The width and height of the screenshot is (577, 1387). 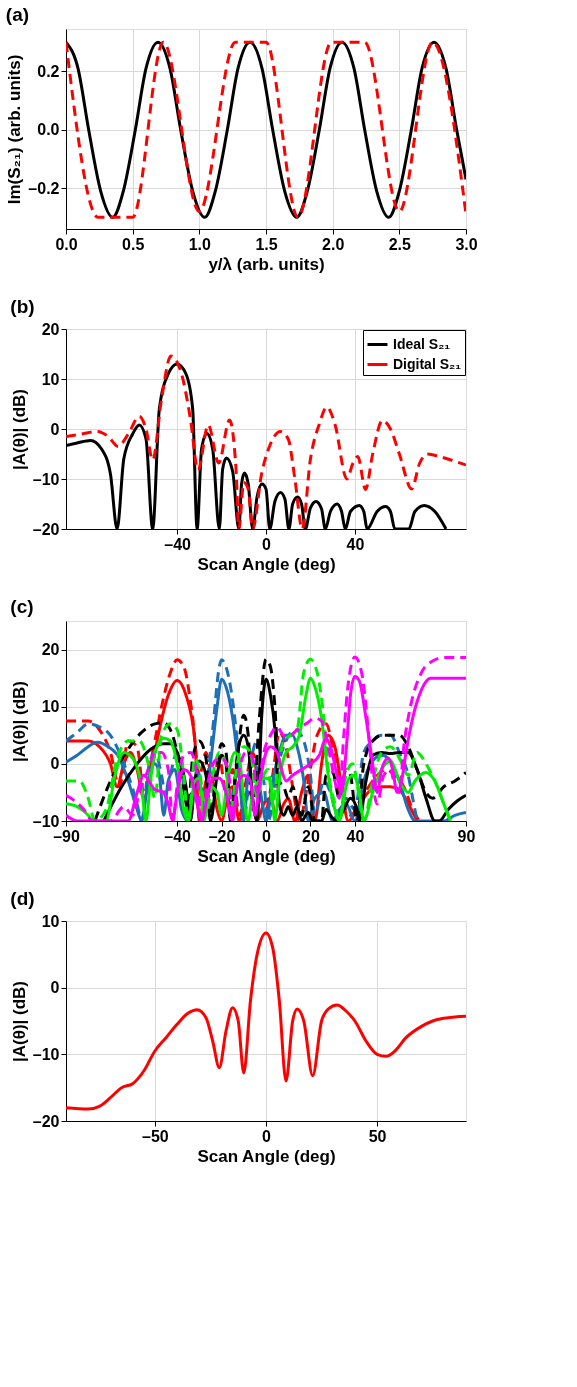 What do you see at coordinates (466, 836) in the screenshot?
I see `x-tick-label: 90` at bounding box center [466, 836].